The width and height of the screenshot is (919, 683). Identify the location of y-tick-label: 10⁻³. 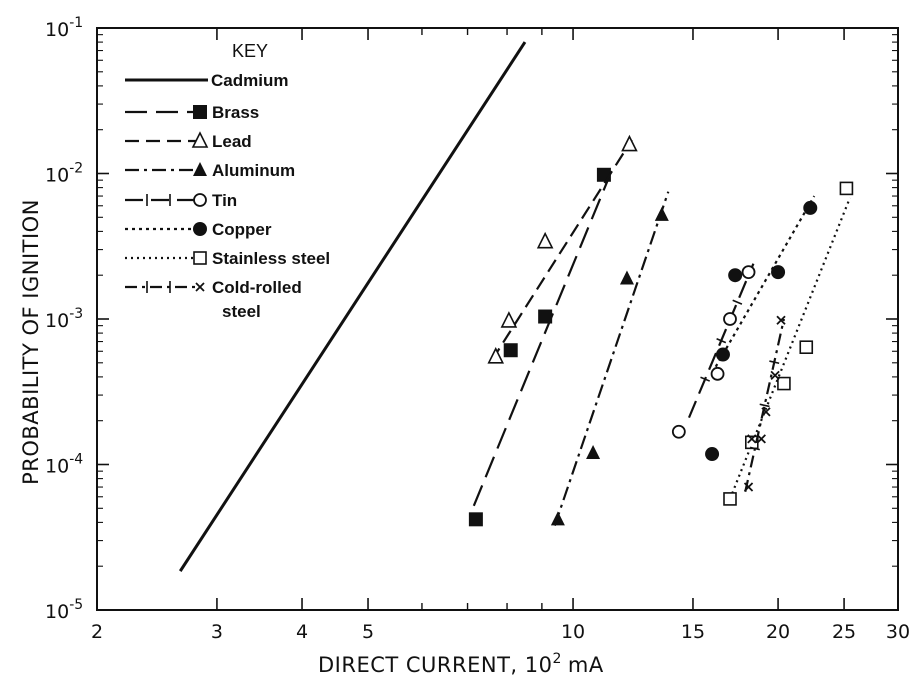
(64, 319).